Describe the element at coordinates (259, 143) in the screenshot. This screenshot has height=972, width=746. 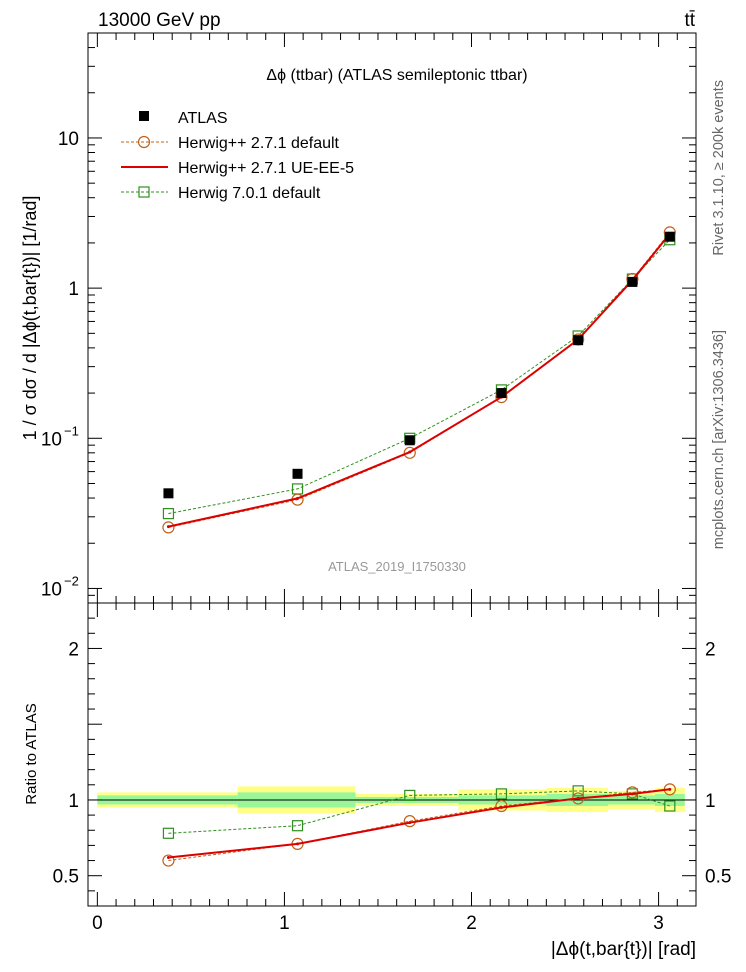
I see `legend-label-herwigpp-default: Herwig++ 2.7.1 default` at that location.